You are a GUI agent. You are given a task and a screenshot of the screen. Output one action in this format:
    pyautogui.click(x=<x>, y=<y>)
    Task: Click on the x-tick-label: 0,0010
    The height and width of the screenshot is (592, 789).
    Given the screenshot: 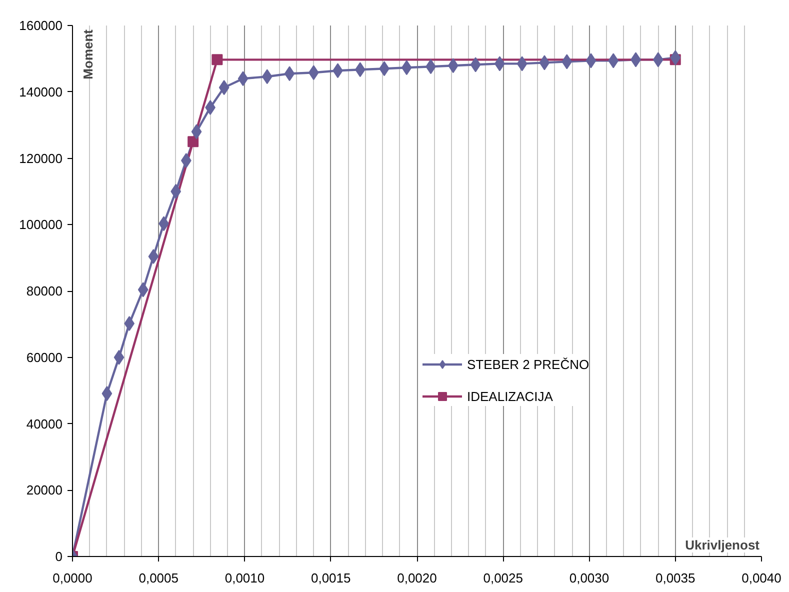 What is the action you would take?
    pyautogui.click(x=244, y=578)
    